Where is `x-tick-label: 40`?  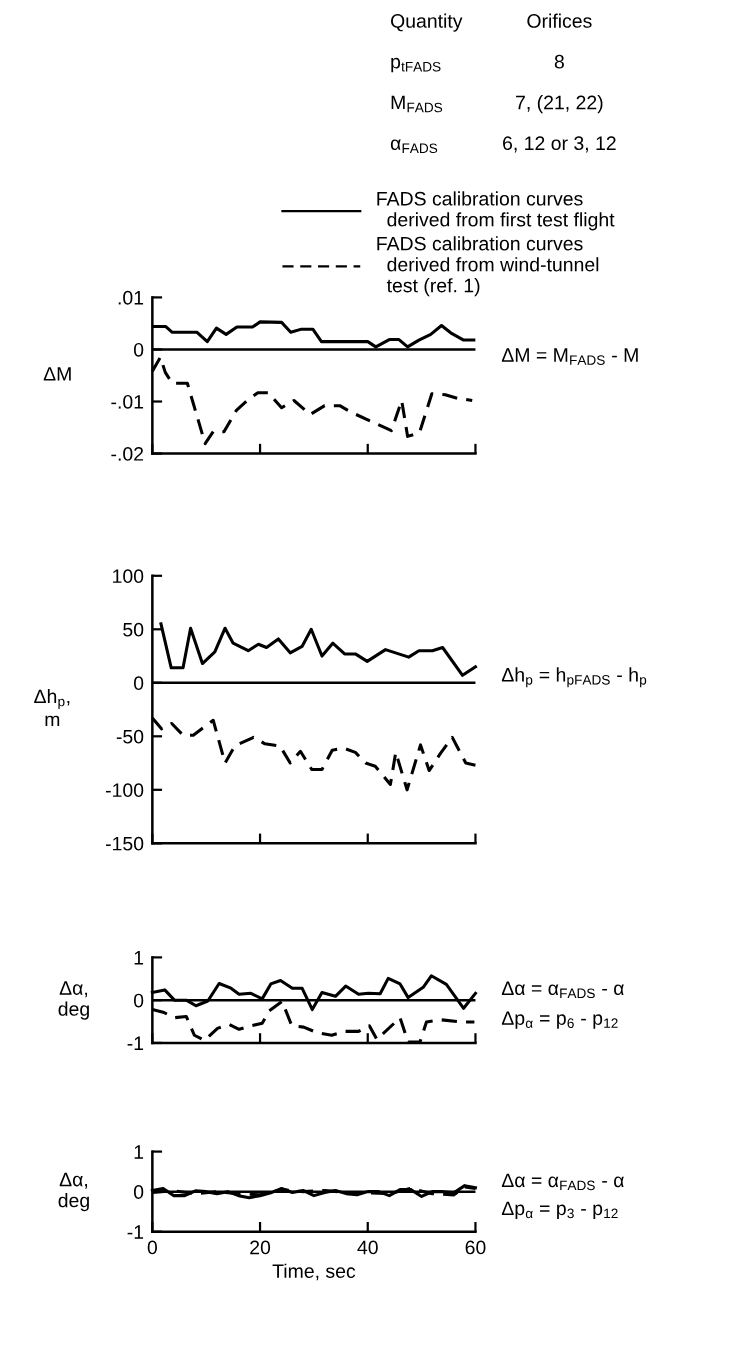
x-tick-label: 40 is located at coordinates (367, 1247).